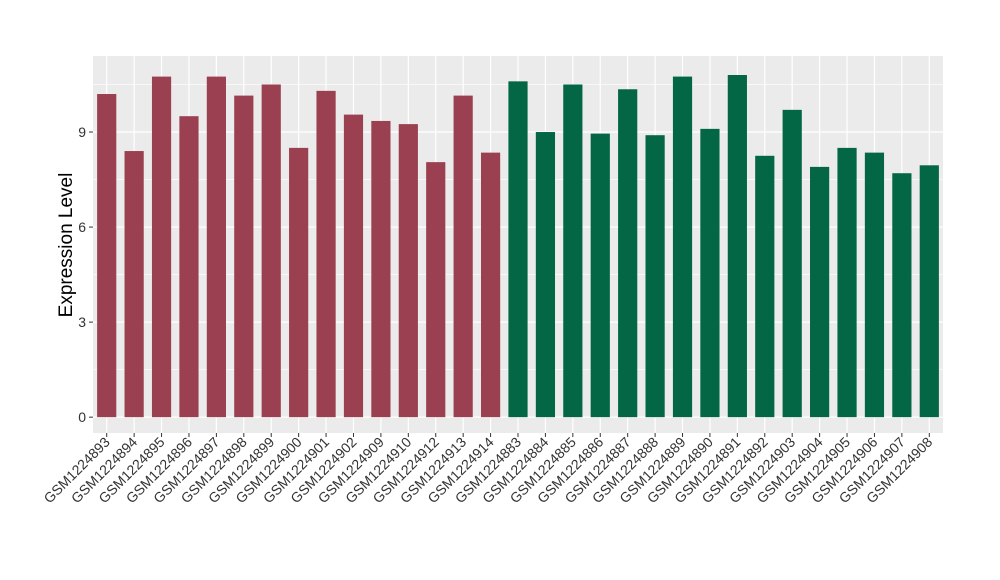 Image resolution: width=1000 pixels, height=580 pixels. Describe the element at coordinates (573, 251) in the screenshot. I see `bar-GSM1224885` at that location.